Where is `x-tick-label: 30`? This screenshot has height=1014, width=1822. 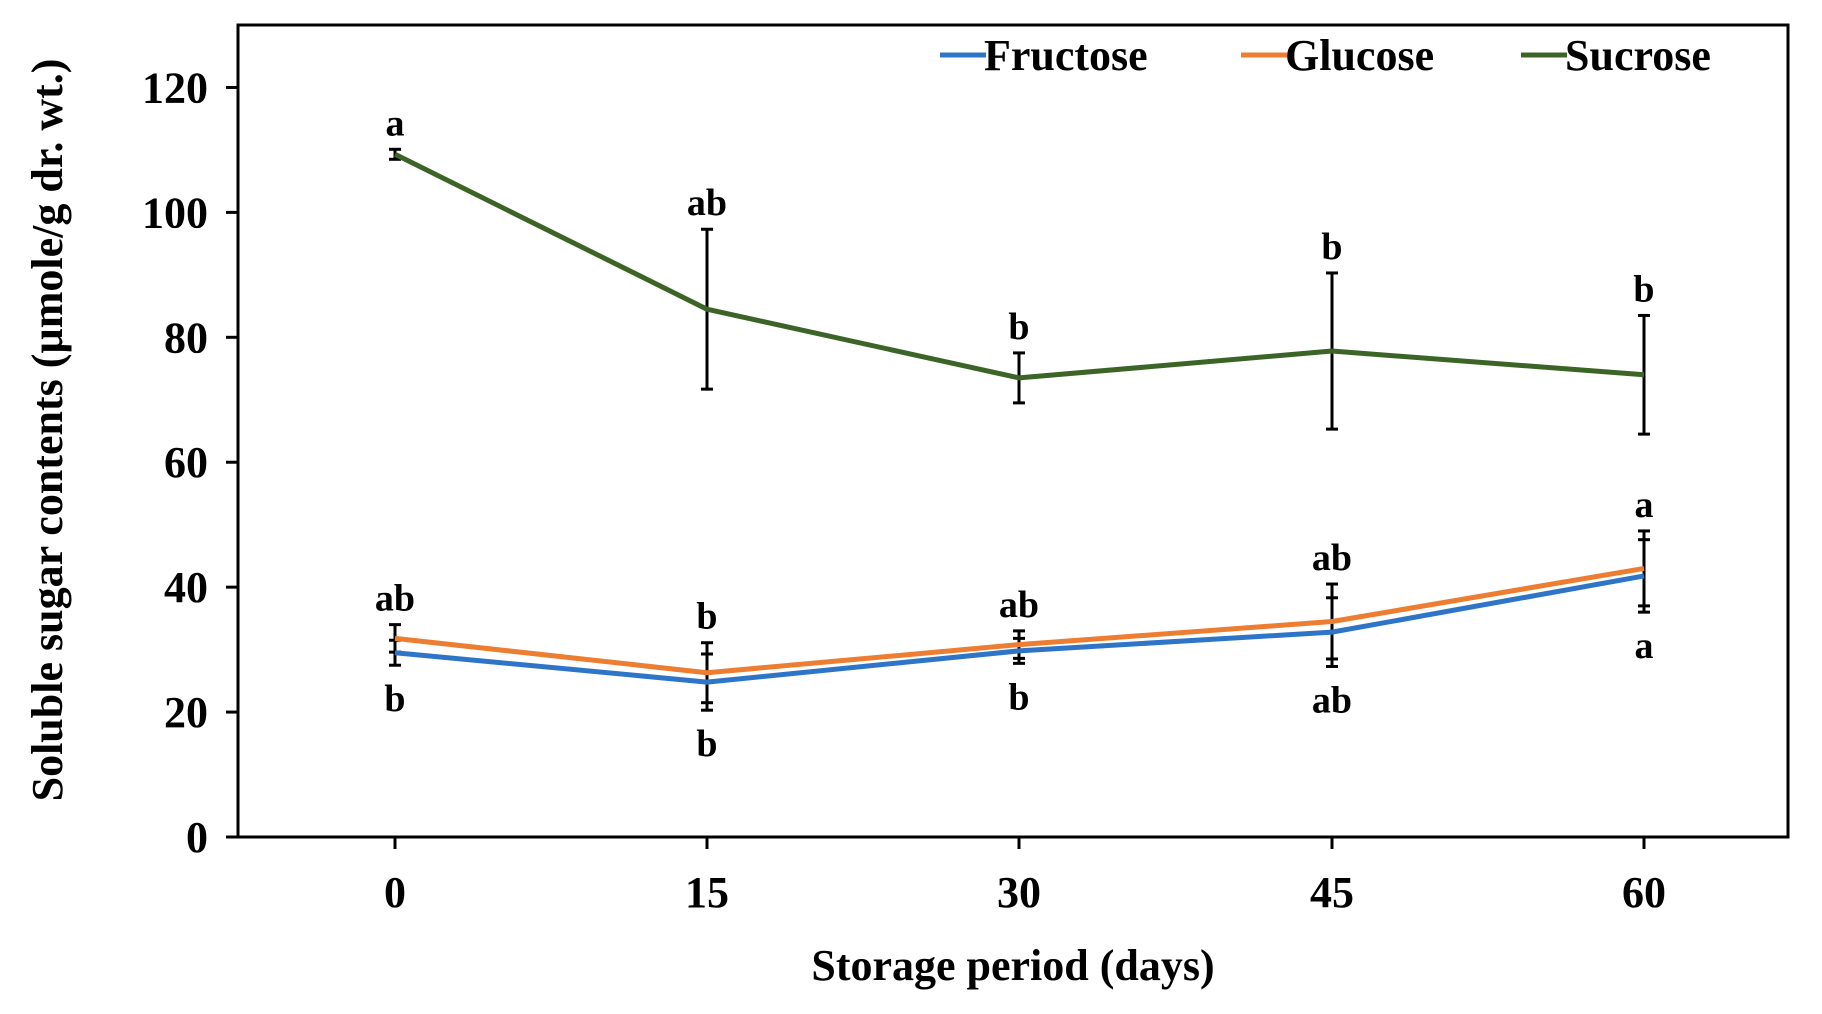
x-tick-label: 30 is located at coordinates (1019, 892).